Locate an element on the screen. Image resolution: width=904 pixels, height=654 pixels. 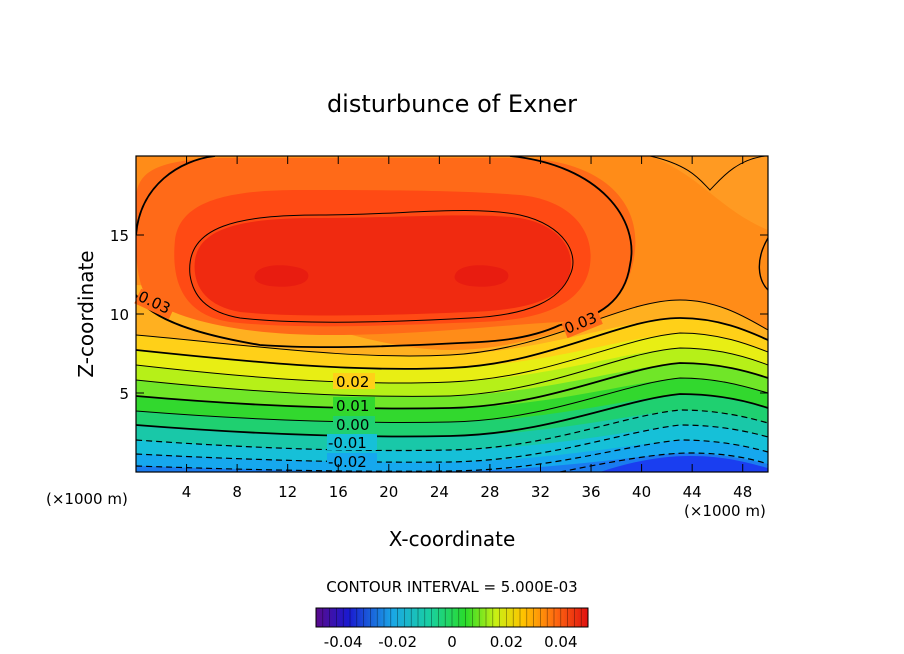
colorbar-tick-label-2: 0 is located at coordinates (452, 642).